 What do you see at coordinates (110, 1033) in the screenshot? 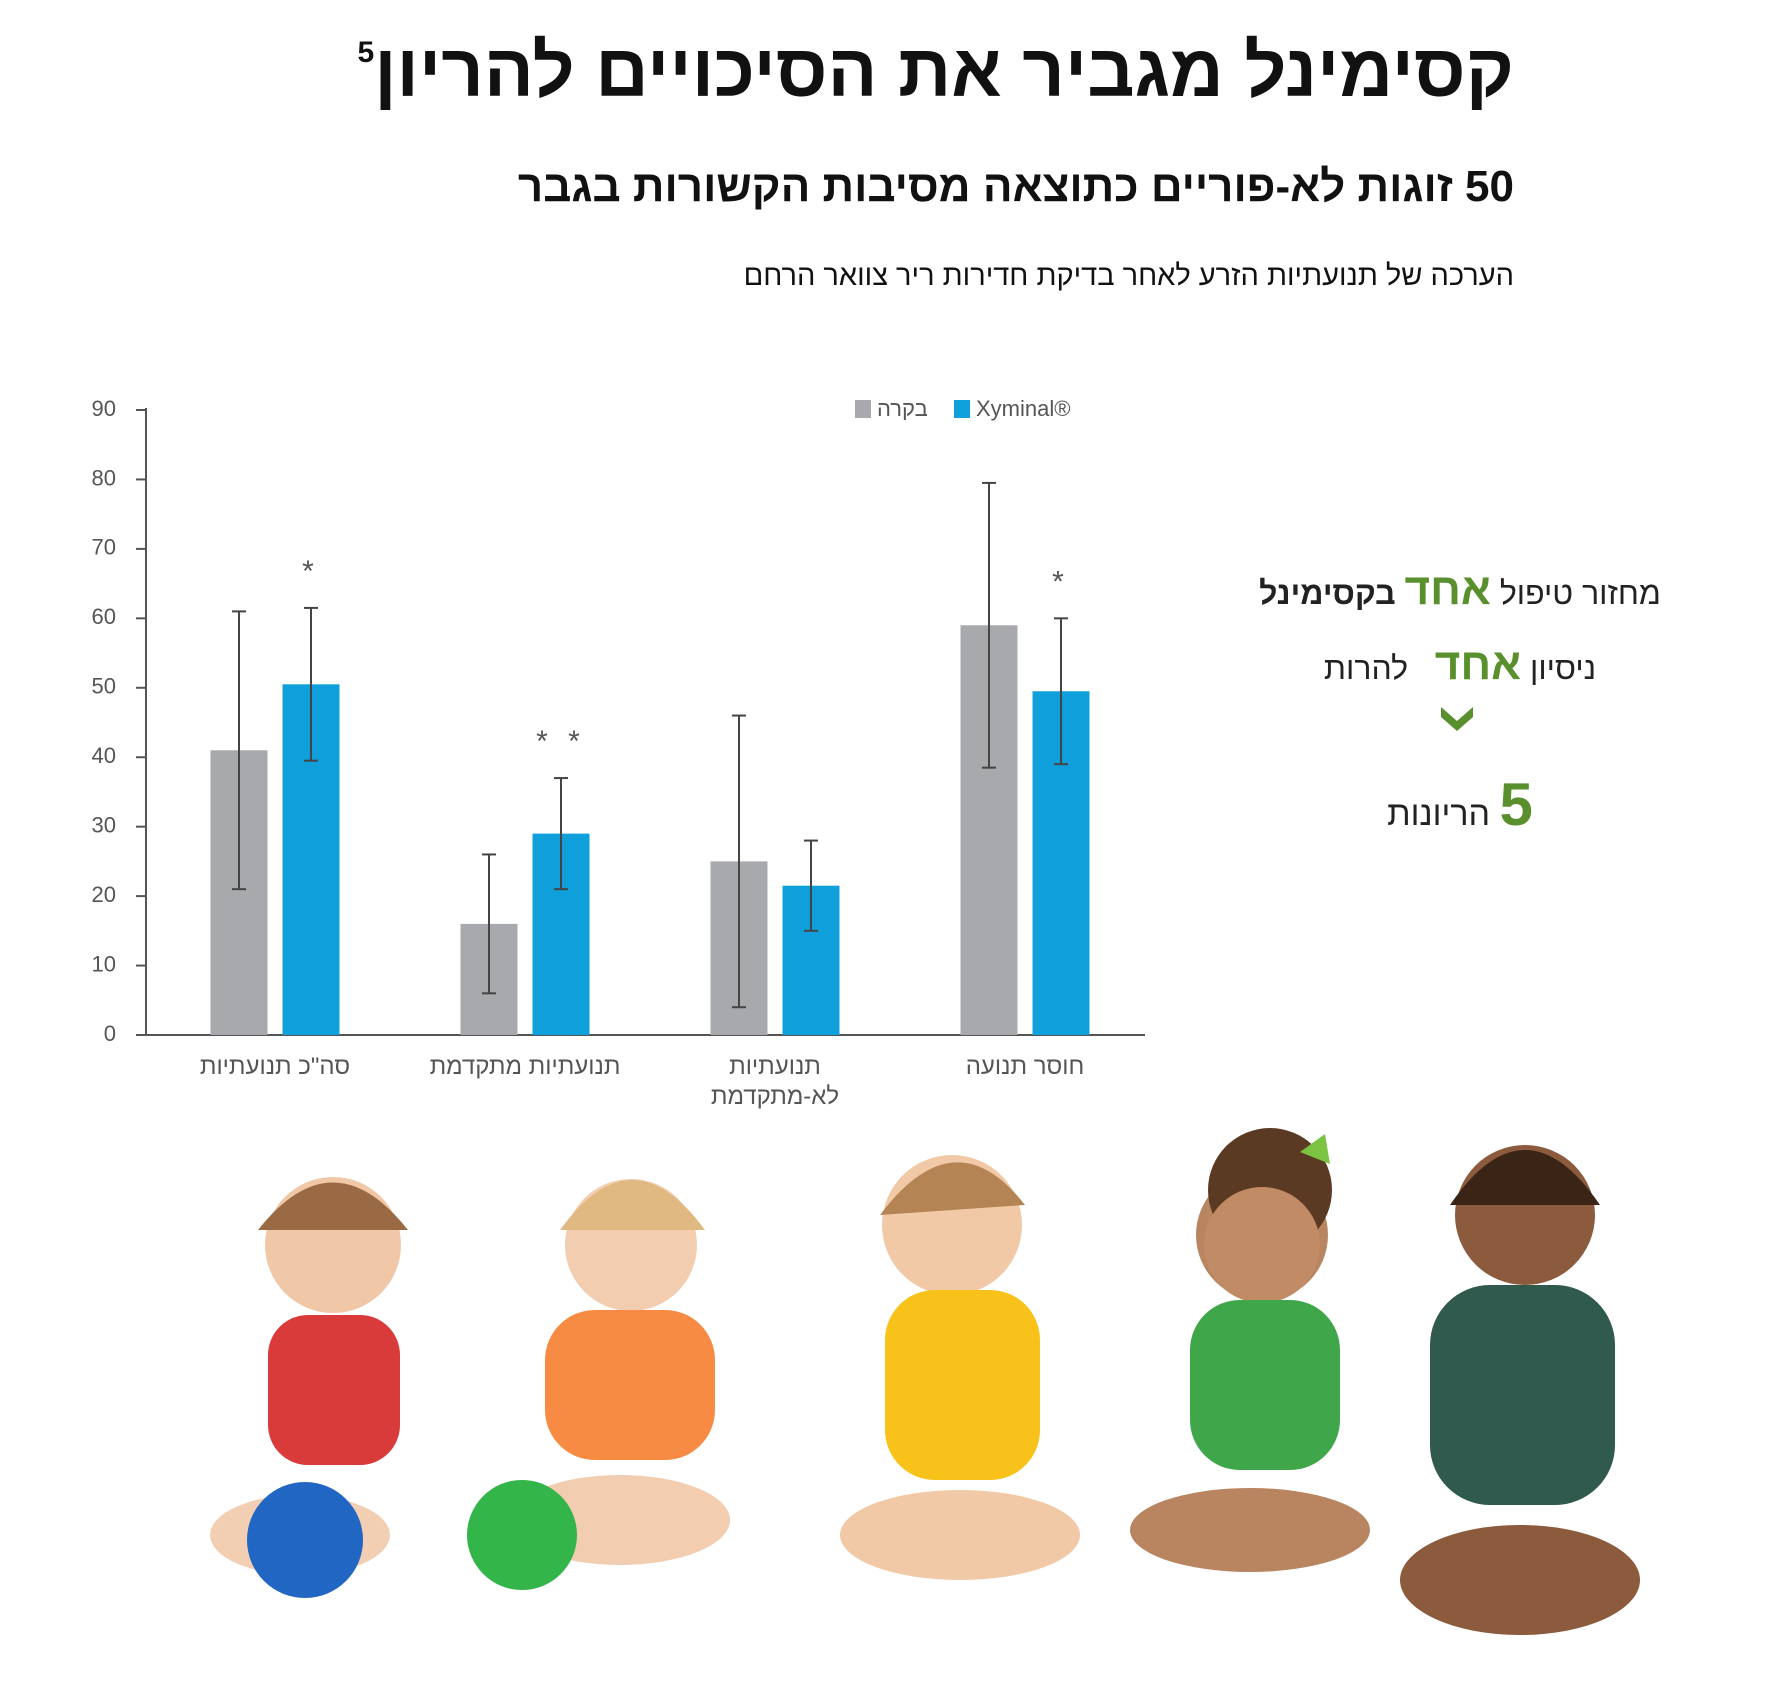
I see `y-tick-label: 0` at bounding box center [110, 1033].